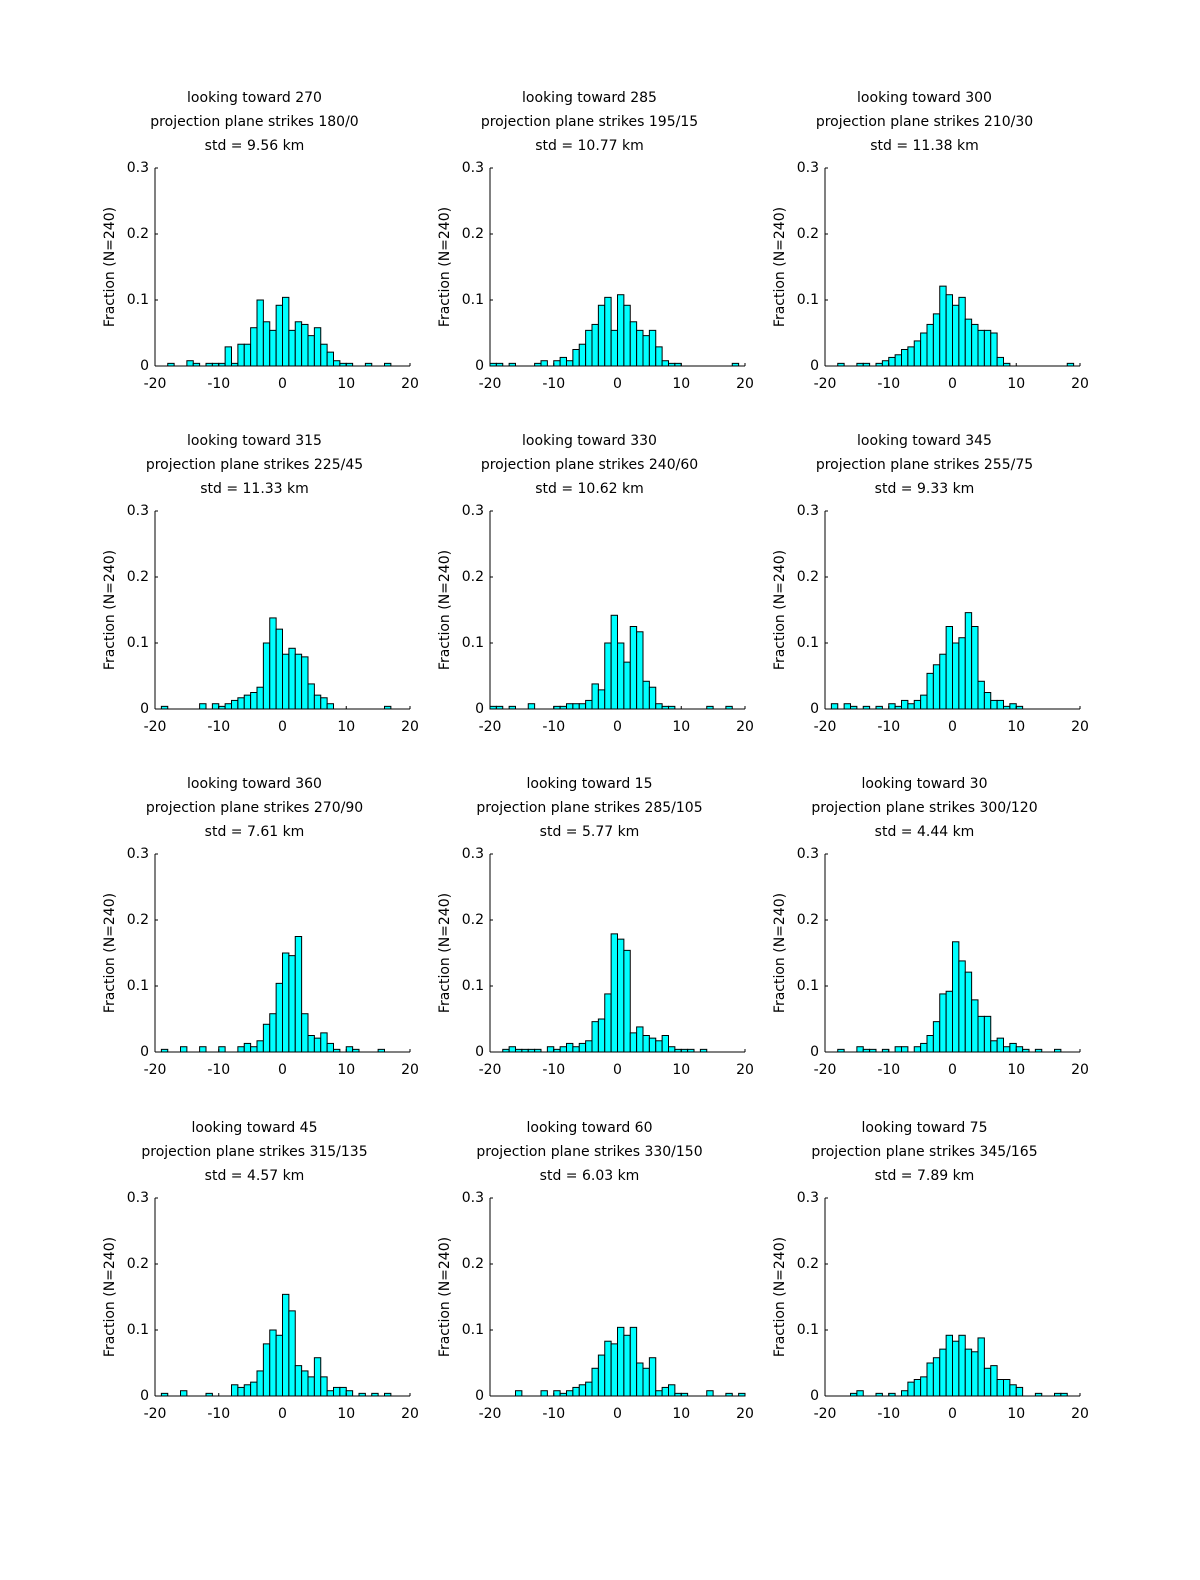  I want to click on chart-title: std = 4.44 km, so click(925, 832).